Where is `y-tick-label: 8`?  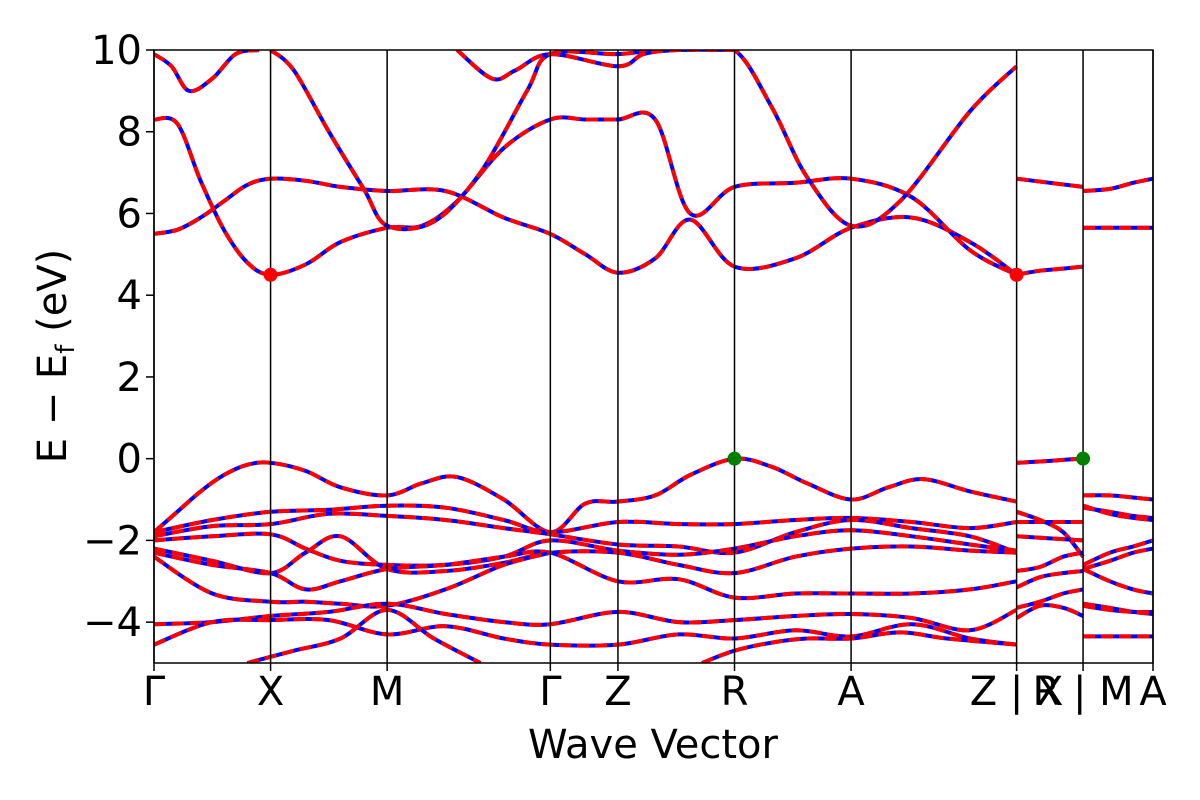 y-tick-label: 8 is located at coordinates (129, 133).